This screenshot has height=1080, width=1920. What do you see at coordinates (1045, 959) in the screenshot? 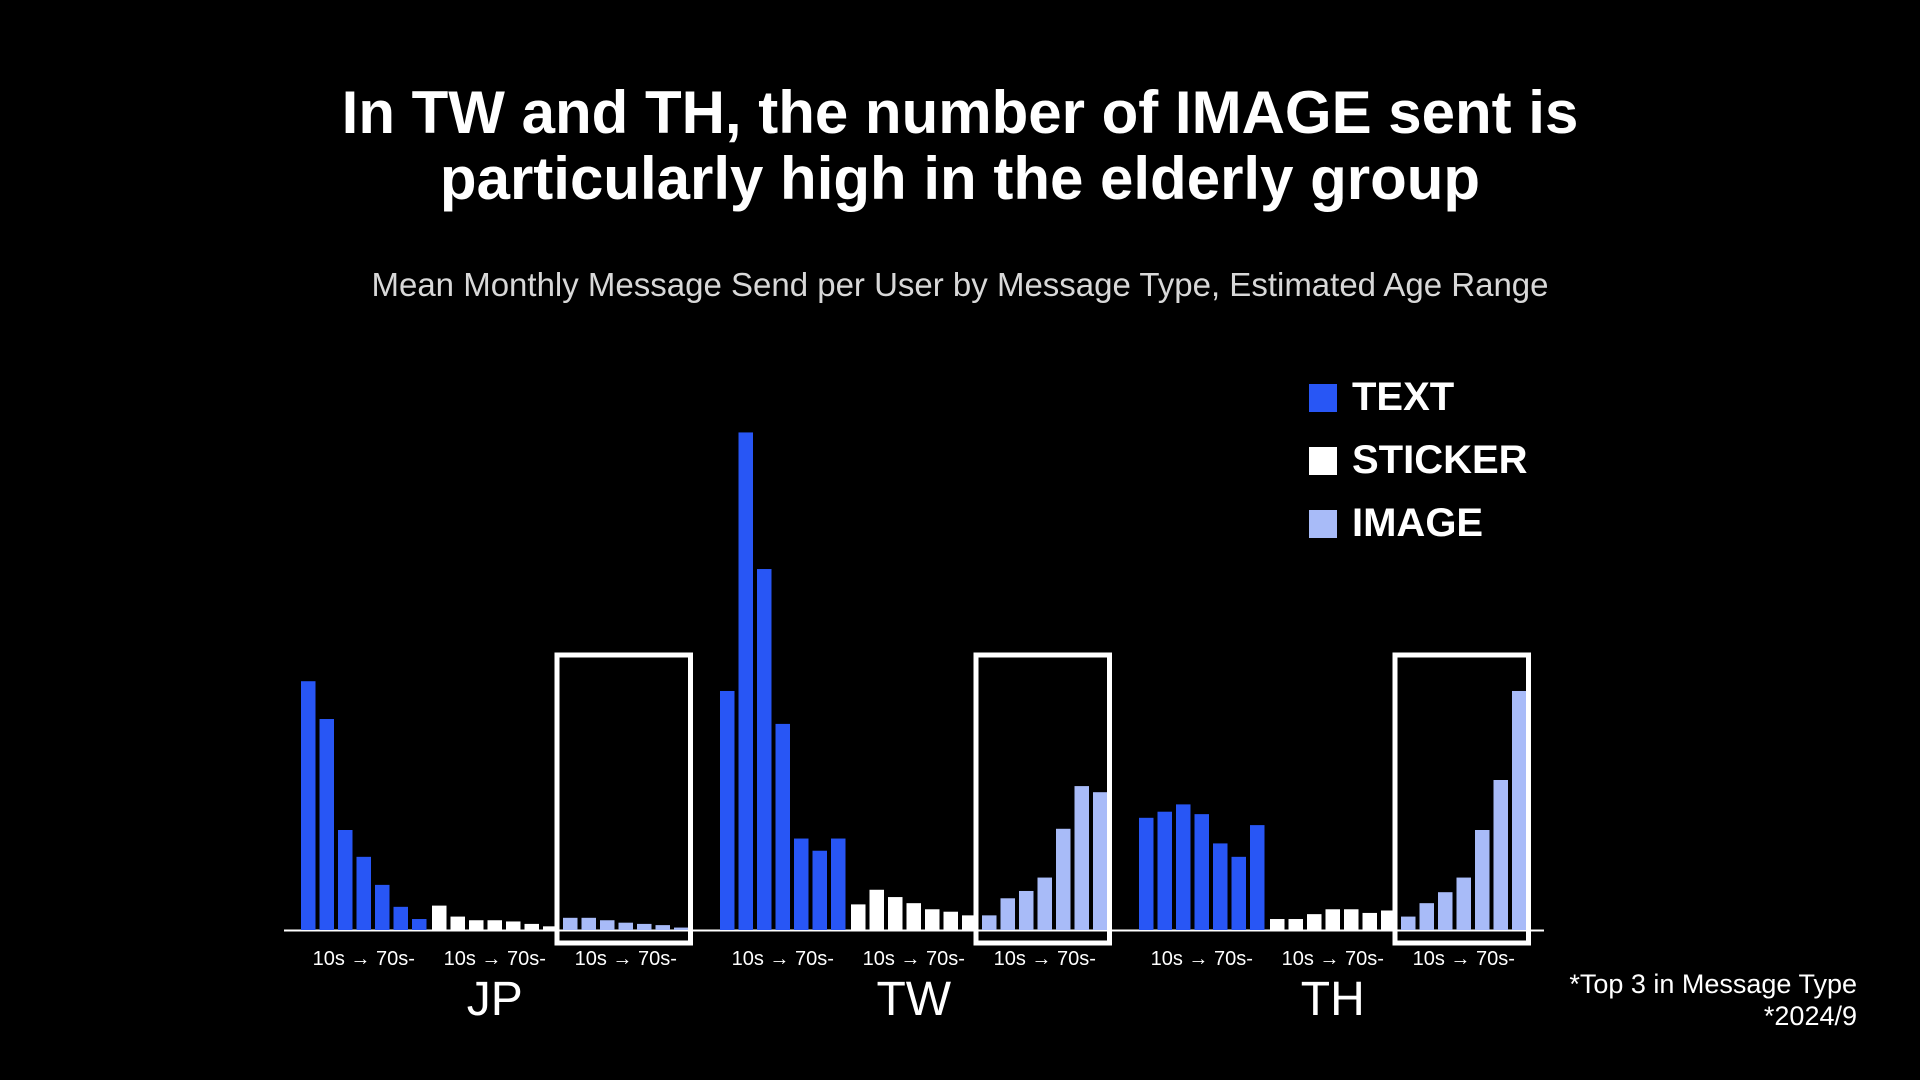
I see `tick-label-tw-image: 10s → 70s-` at bounding box center [1045, 959].